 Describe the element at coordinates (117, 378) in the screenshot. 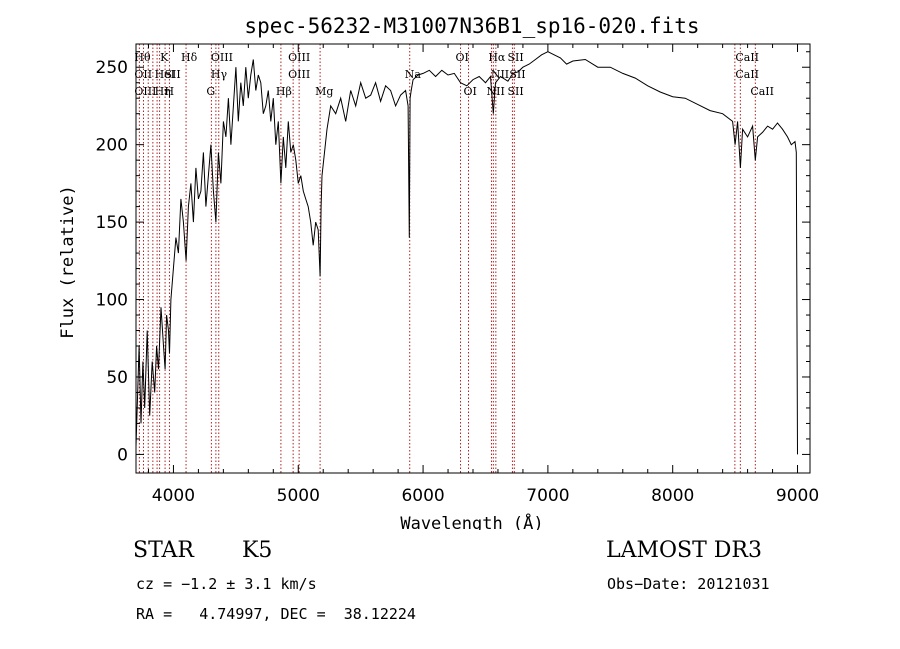

I see `y-tick-label: 50` at that location.